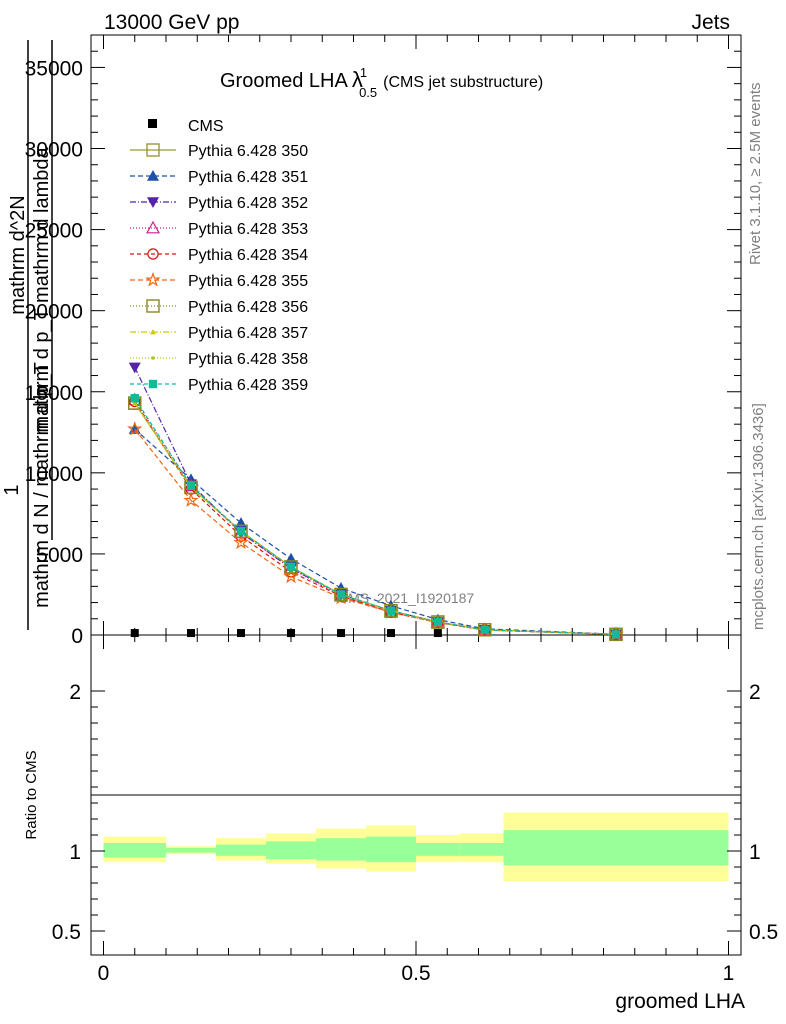 Image resolution: width=786 pixels, height=1024 pixels. I want to click on legend-label-cms: CMS, so click(206, 126).